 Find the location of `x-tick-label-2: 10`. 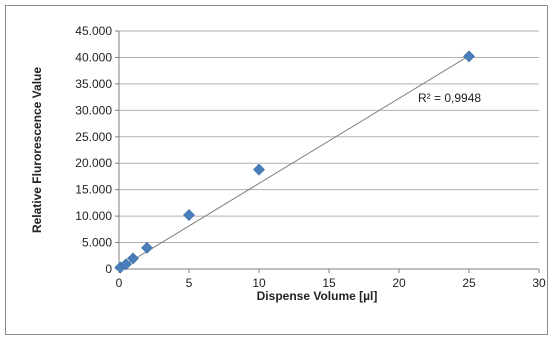

x-tick-label-2: 10 is located at coordinates (259, 283).